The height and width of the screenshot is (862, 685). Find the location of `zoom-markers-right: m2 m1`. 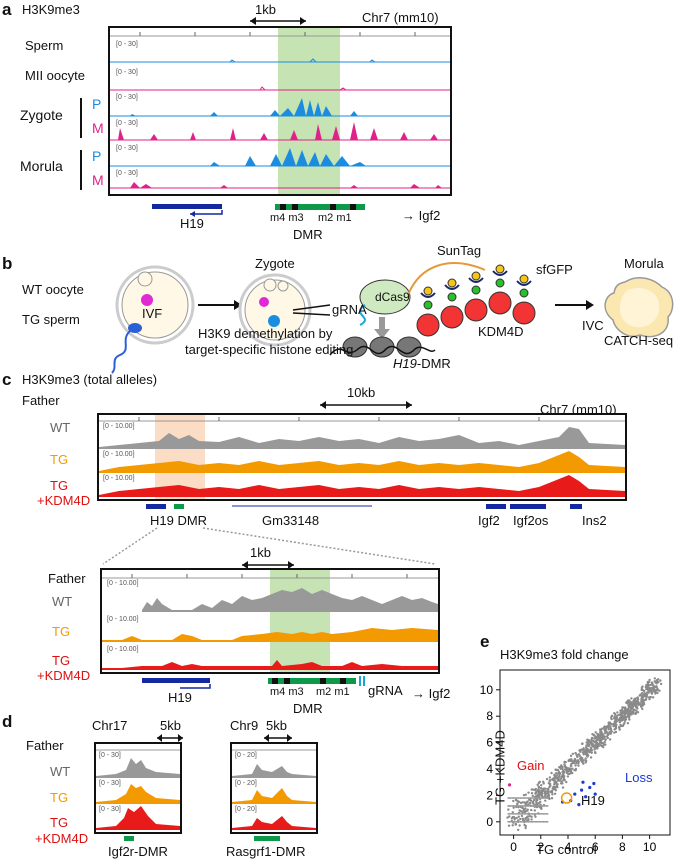

zoom-markers-right: m2 m1 is located at coordinates (333, 692).